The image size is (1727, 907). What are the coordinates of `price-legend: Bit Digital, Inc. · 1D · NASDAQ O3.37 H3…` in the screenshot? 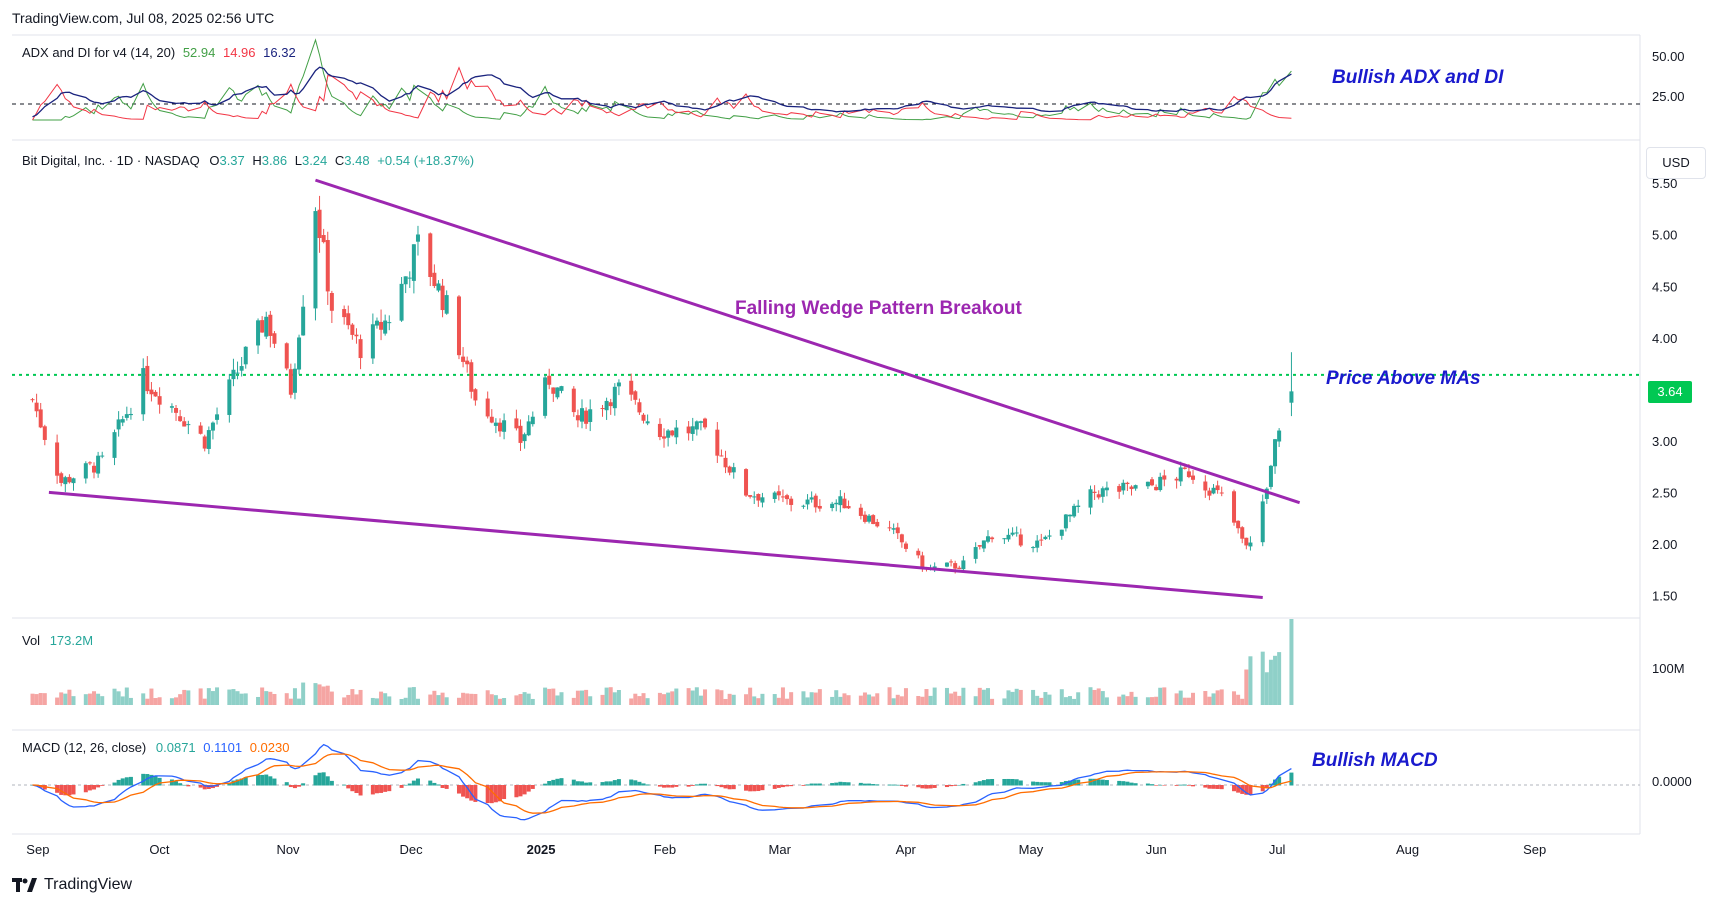 It's located at (248, 160).